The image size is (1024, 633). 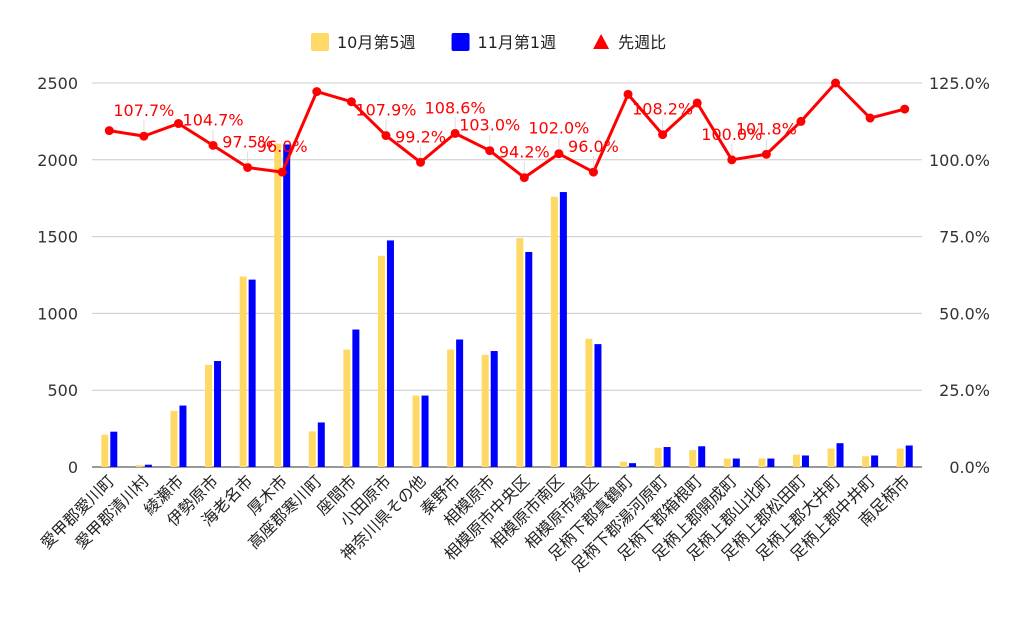 I want to click on ratio-data-label: 99.2%, so click(x=420, y=136).